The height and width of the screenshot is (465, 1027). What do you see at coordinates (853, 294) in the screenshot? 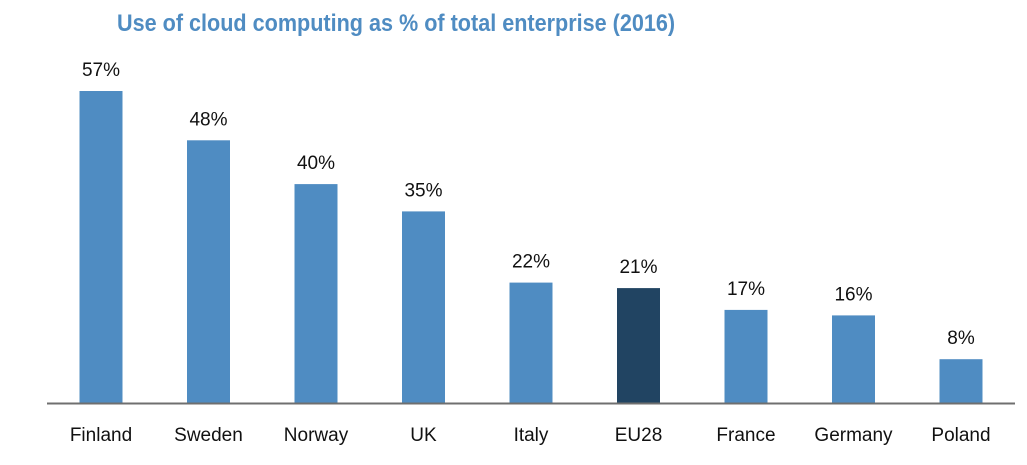
I see `value-label-germany: 16%` at bounding box center [853, 294].